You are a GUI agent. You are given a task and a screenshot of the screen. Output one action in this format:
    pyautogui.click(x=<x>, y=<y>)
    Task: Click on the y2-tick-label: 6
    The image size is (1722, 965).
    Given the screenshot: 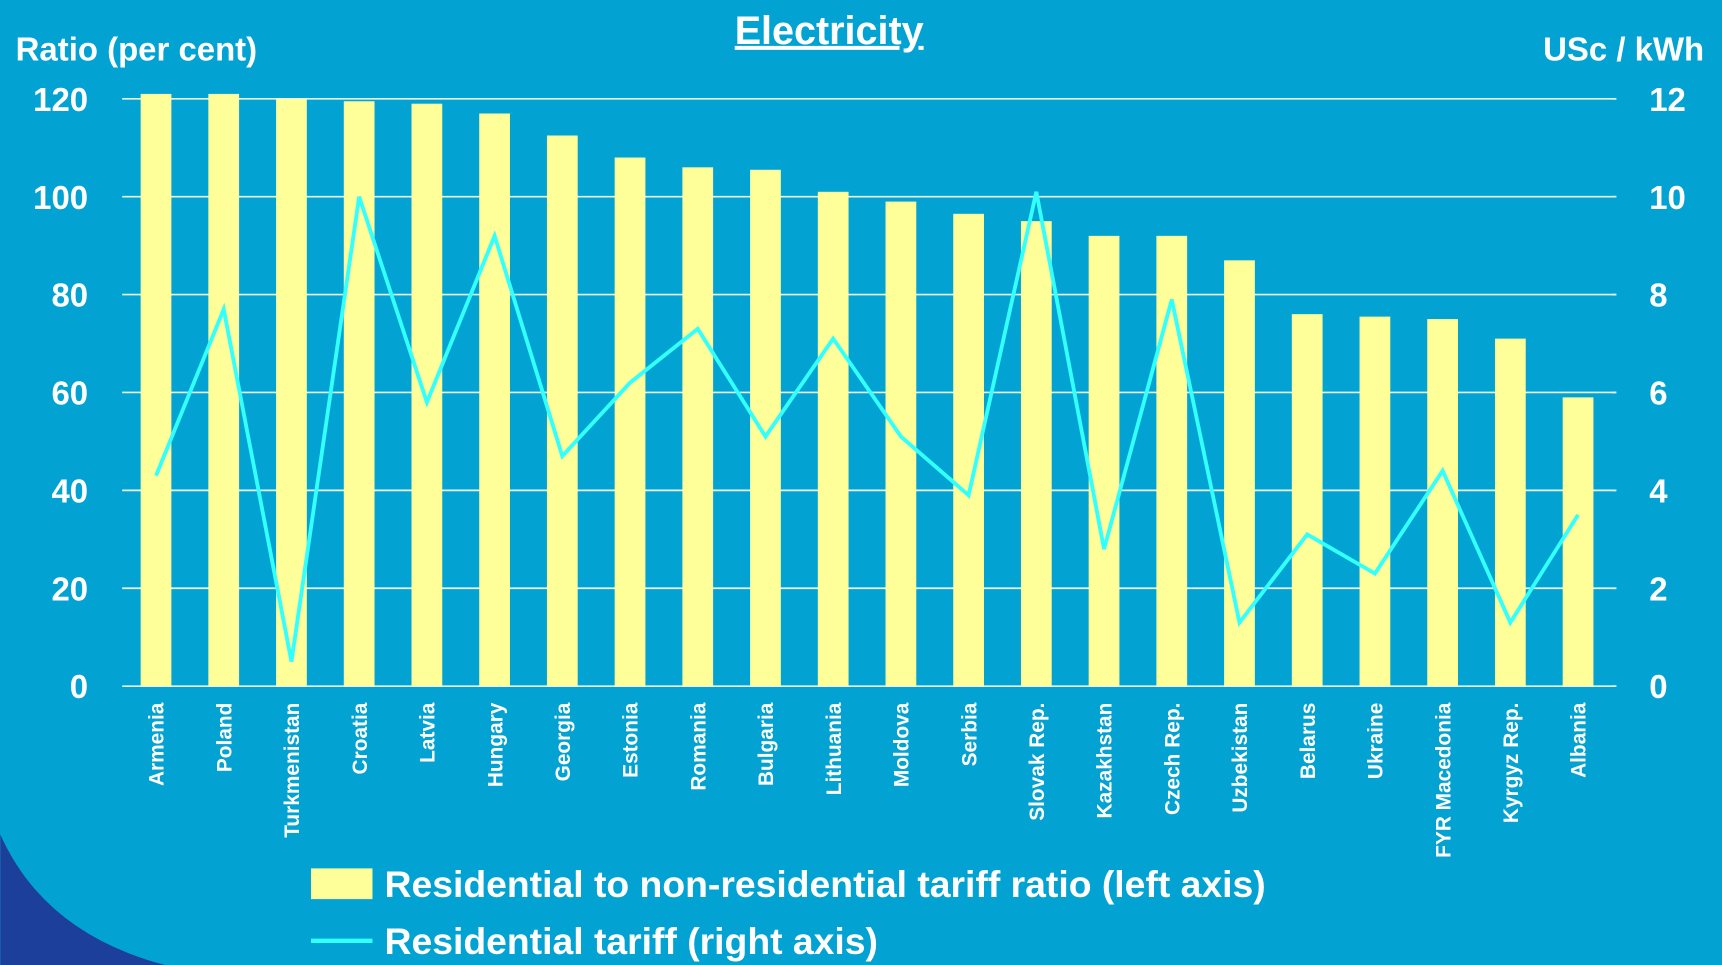 What is the action you would take?
    pyautogui.click(x=1658, y=393)
    